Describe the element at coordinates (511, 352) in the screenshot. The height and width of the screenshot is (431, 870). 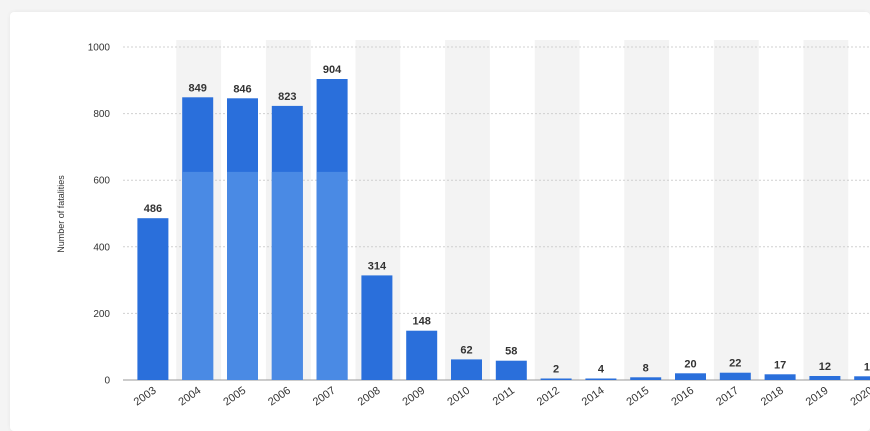
I see `data-label: 58` at that location.